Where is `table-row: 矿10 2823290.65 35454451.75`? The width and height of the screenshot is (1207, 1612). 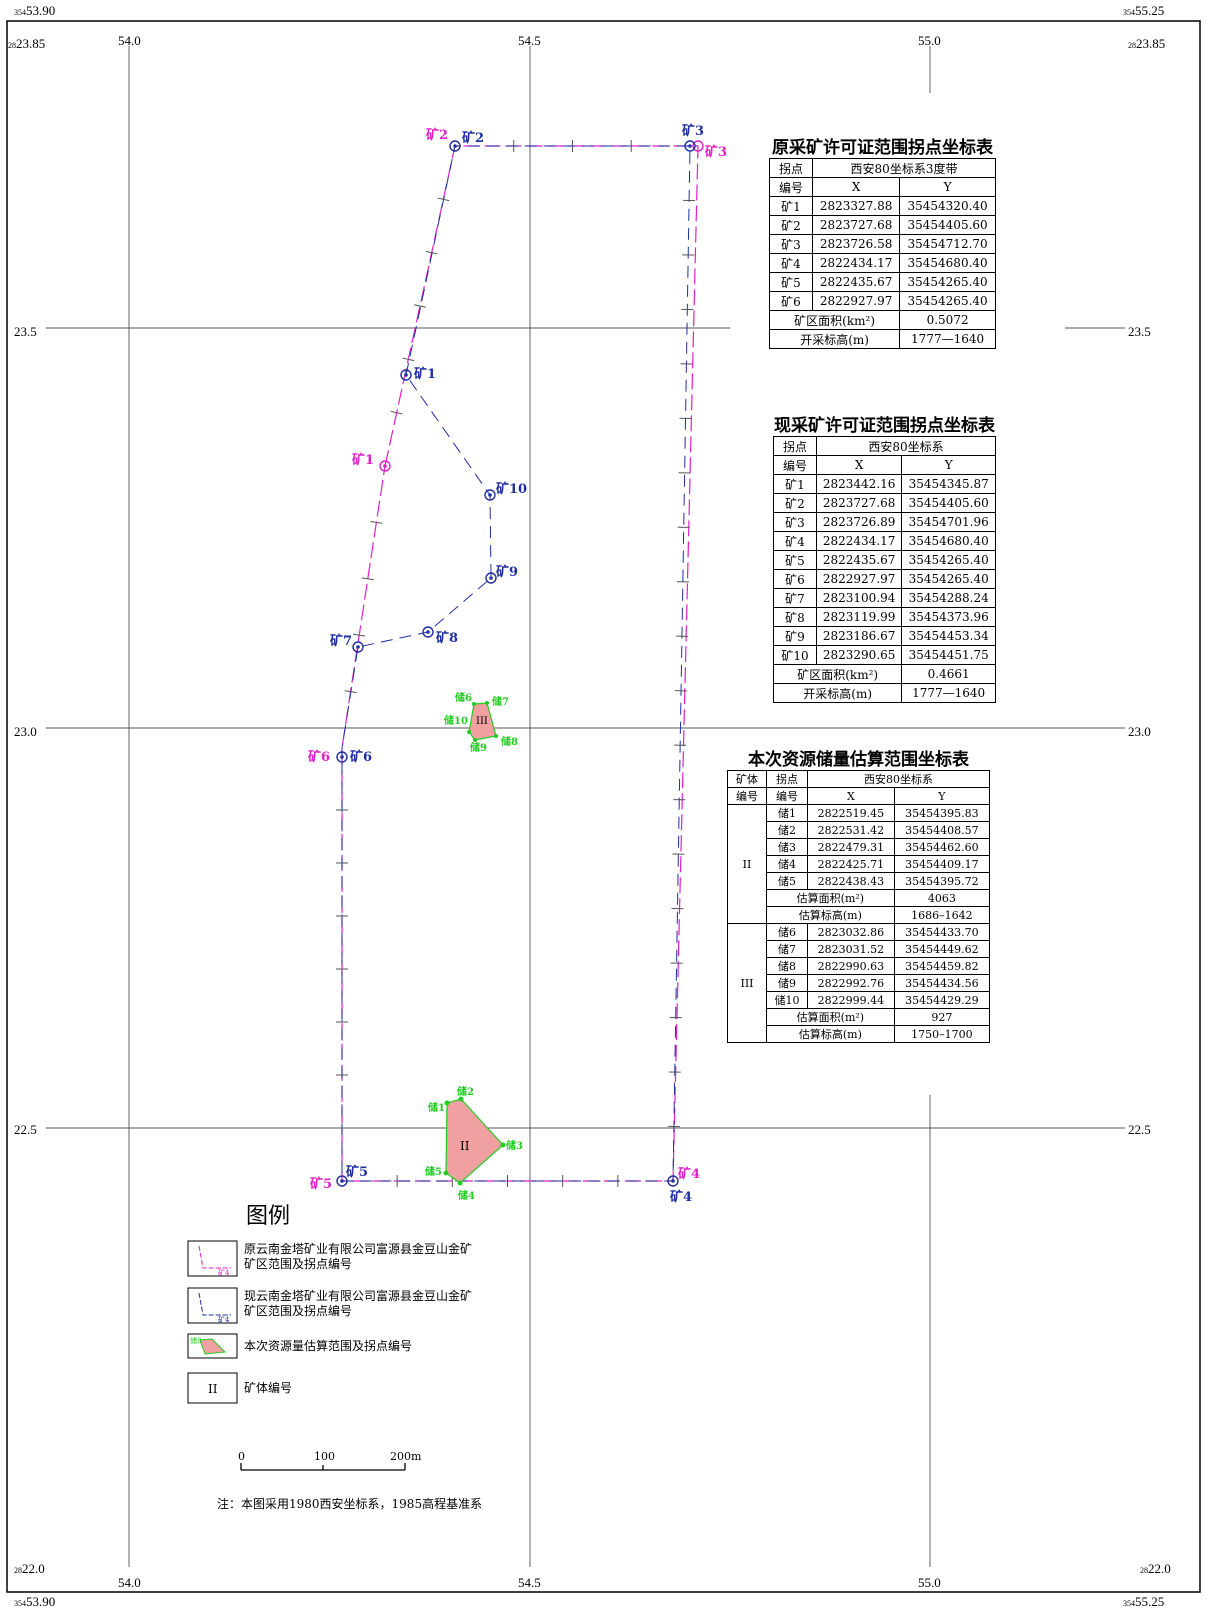 table-row: 矿10 2823290.65 35454451.75 is located at coordinates (884, 655).